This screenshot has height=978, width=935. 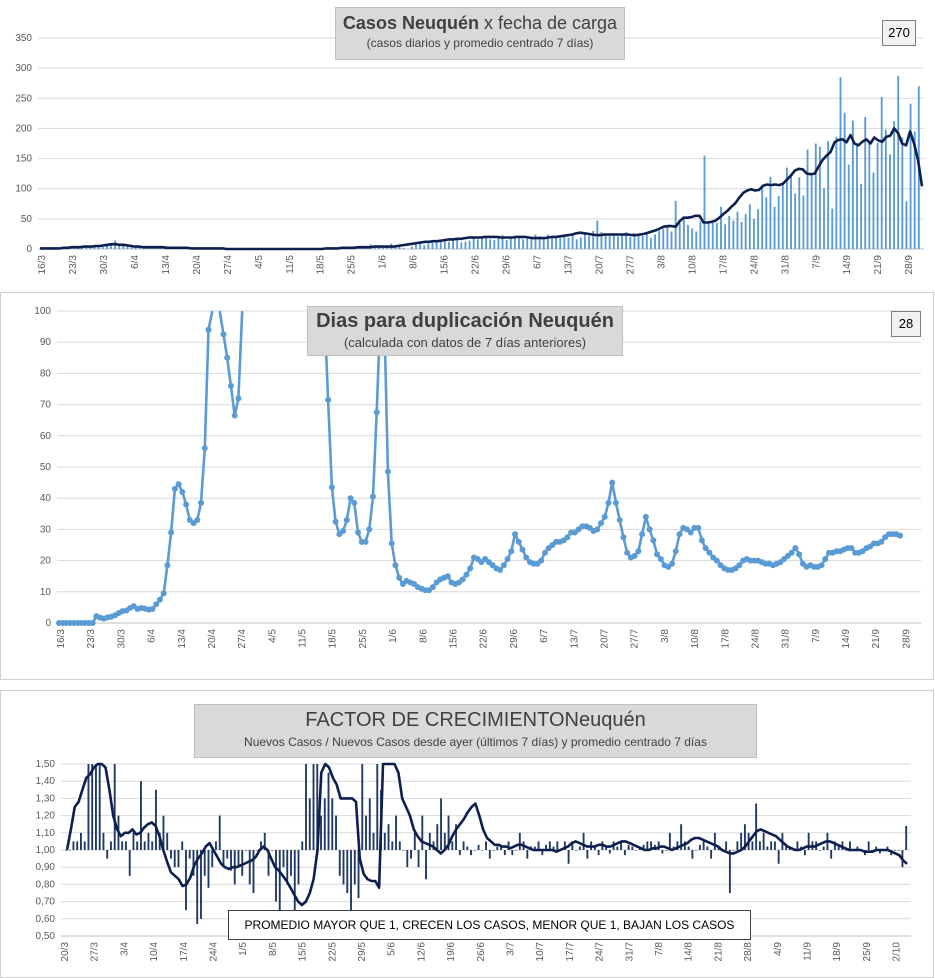 I want to click on growth-xtick-label: 31/7, so click(x=629, y=952).